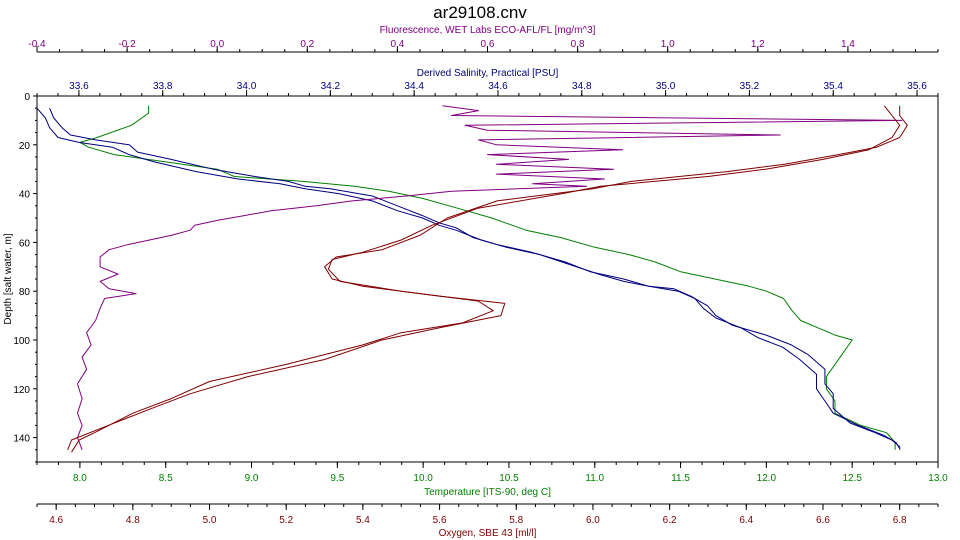 The height and width of the screenshot is (540, 960). I want to click on y-axis-title: Depth [salt water, m], so click(8, 278).